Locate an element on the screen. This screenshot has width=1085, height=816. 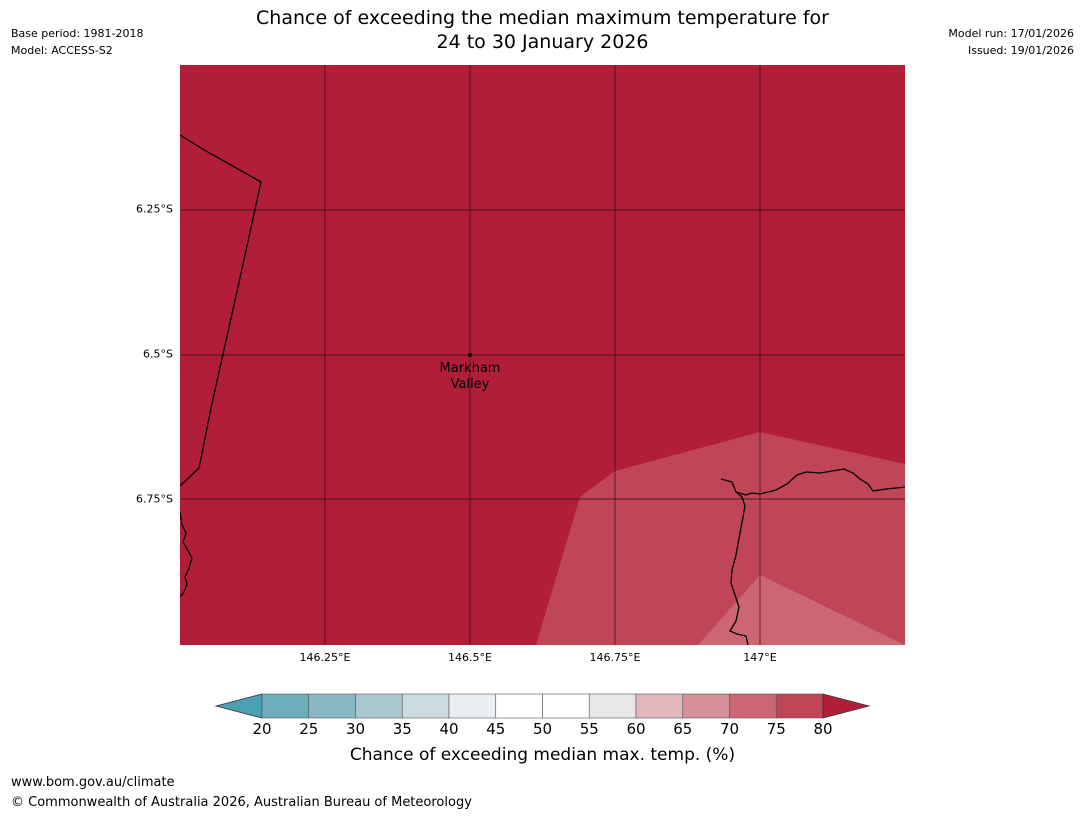
colorbar-tick-label: 20 is located at coordinates (262, 729).